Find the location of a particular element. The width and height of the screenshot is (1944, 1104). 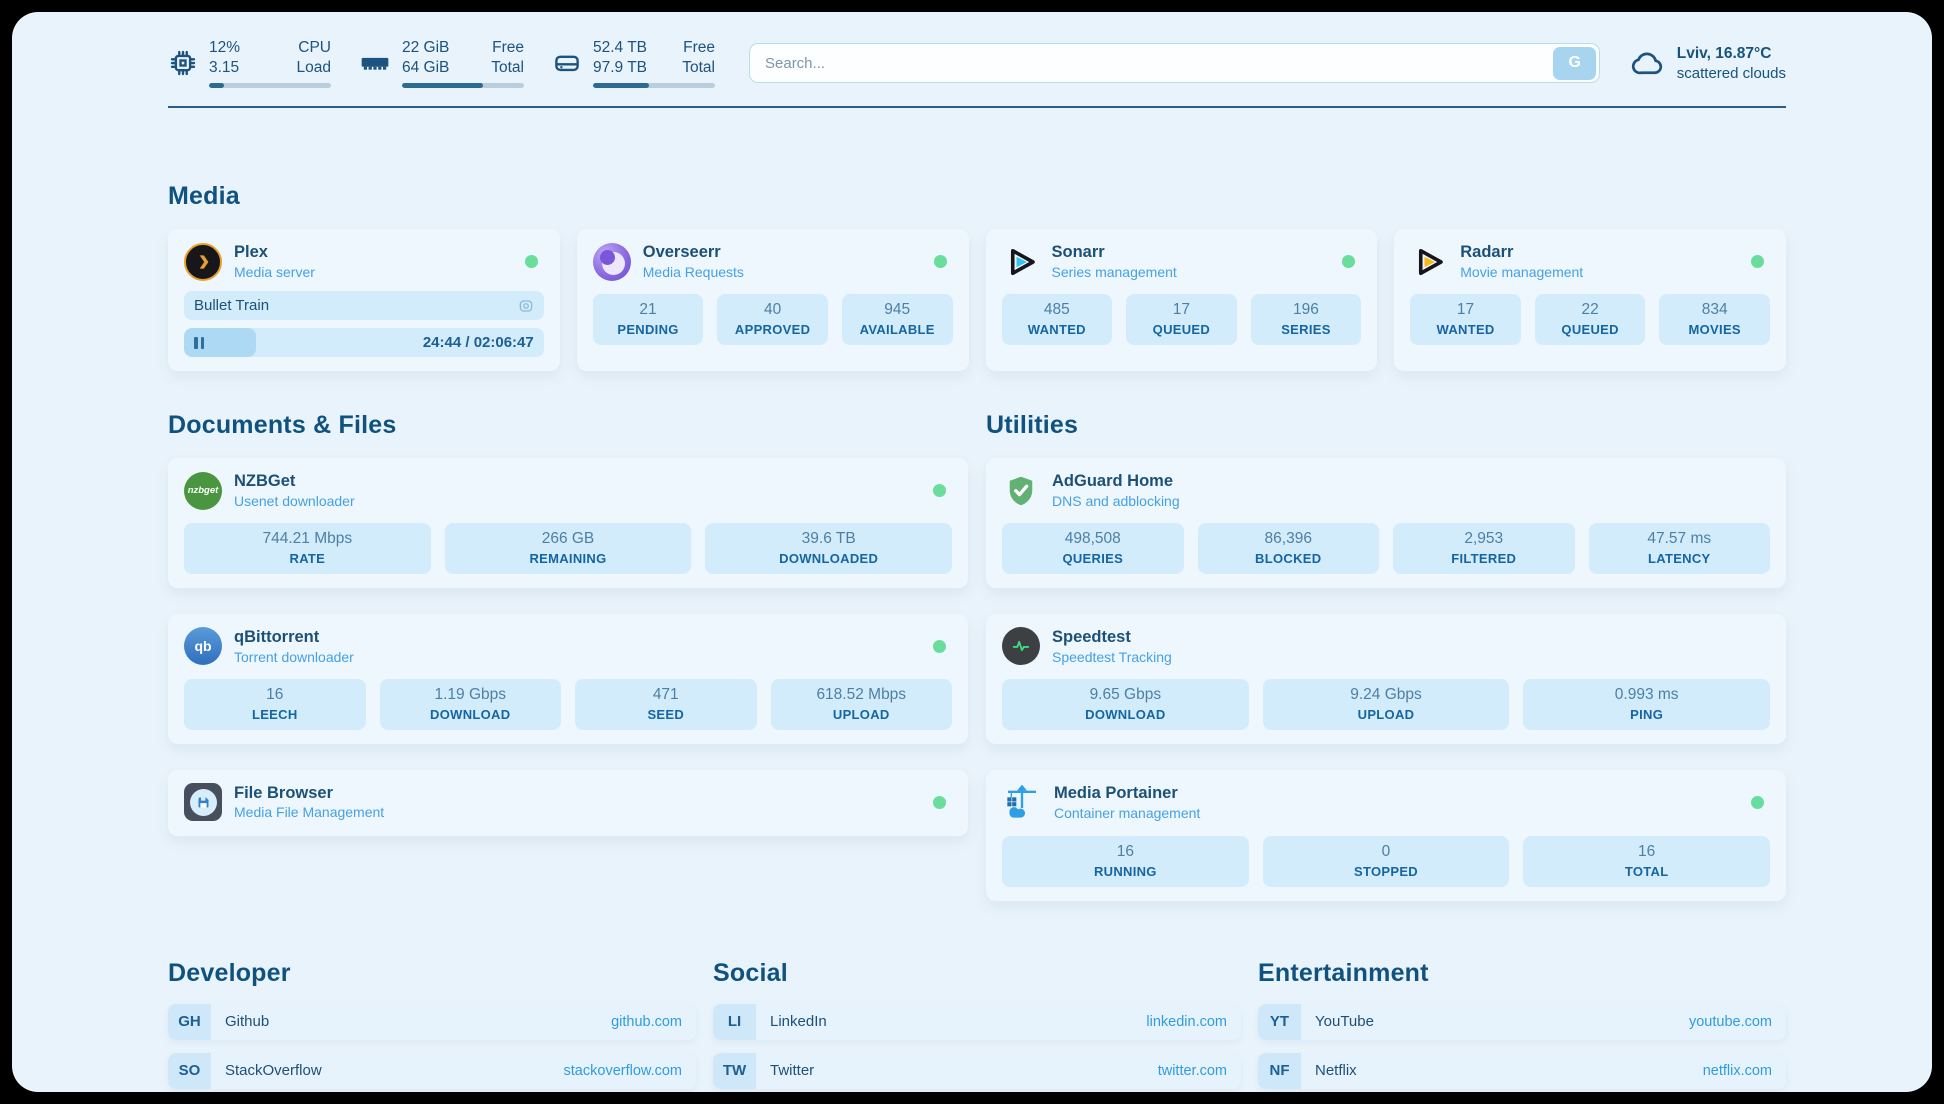

link-abbr: SO is located at coordinates (189, 1070).